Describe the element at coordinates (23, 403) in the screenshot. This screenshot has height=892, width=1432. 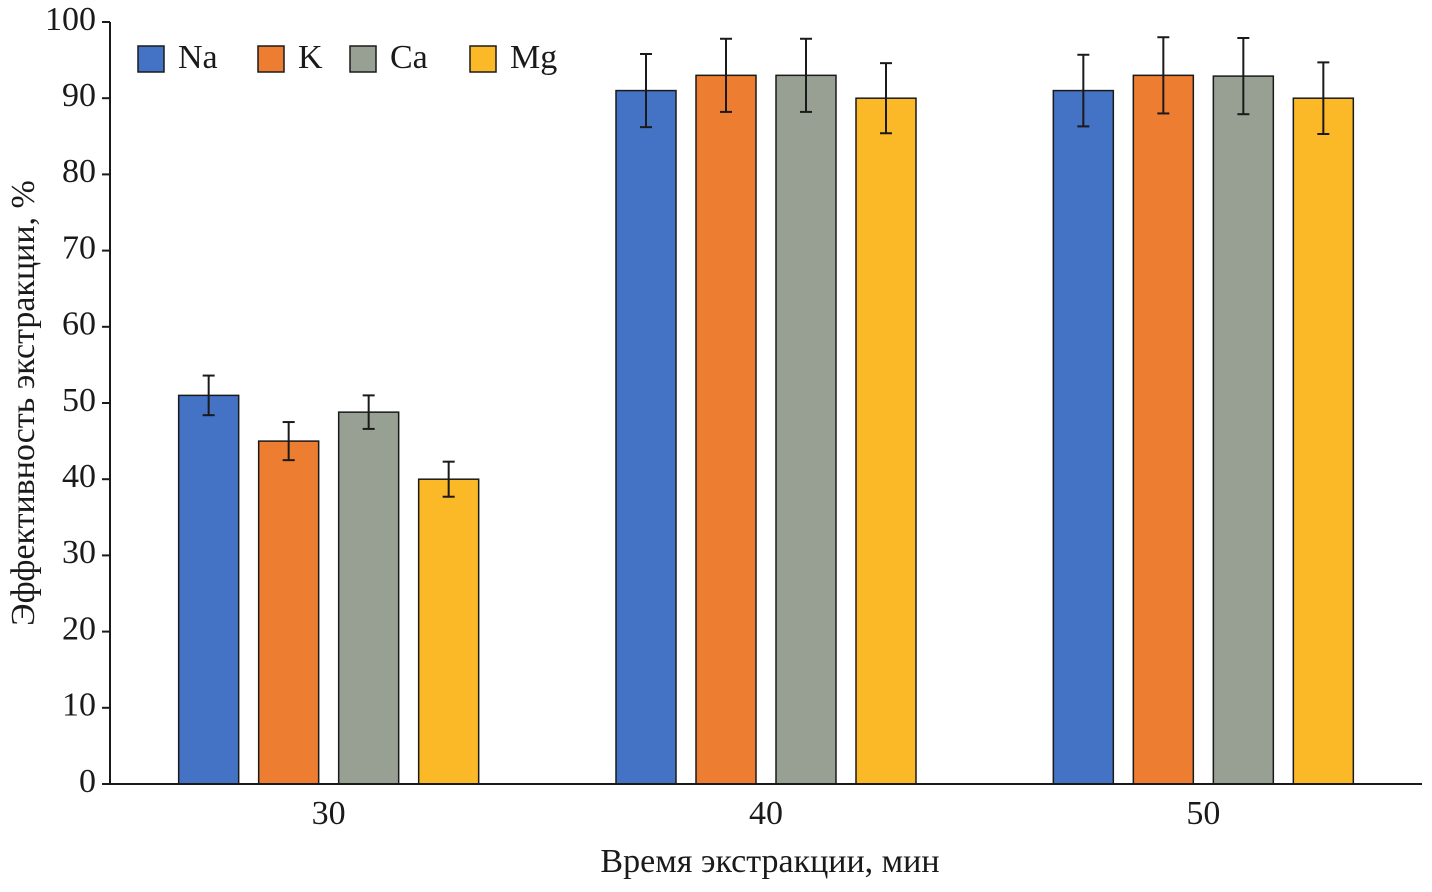
I see `y-axis-label: Эффективность экстракции, %` at that location.